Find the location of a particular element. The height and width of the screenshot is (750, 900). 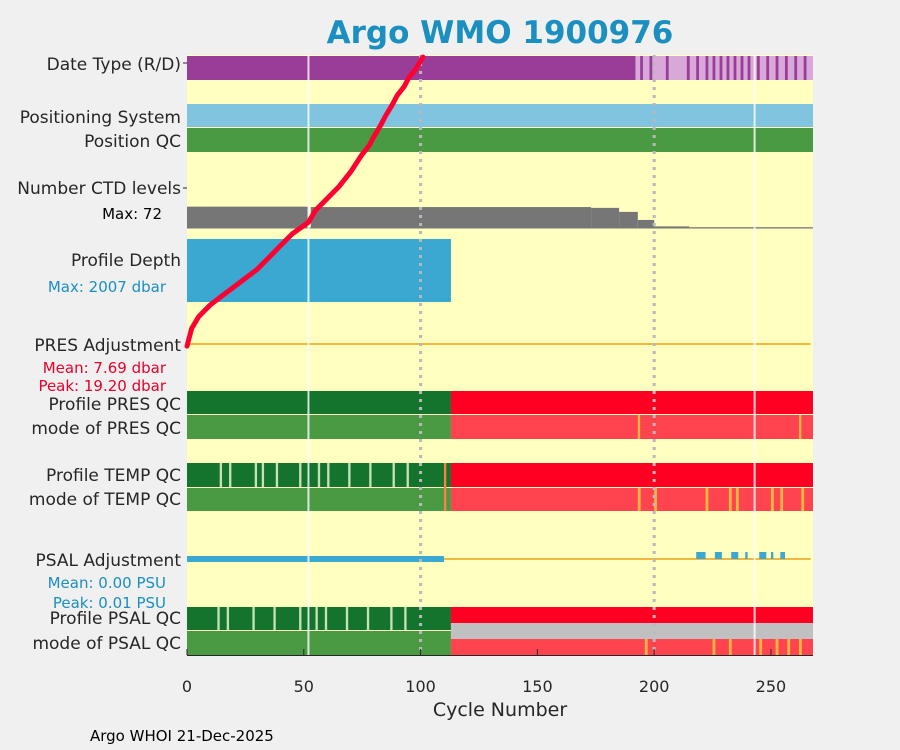

psal-adjustment-bar is located at coordinates (315, 559).